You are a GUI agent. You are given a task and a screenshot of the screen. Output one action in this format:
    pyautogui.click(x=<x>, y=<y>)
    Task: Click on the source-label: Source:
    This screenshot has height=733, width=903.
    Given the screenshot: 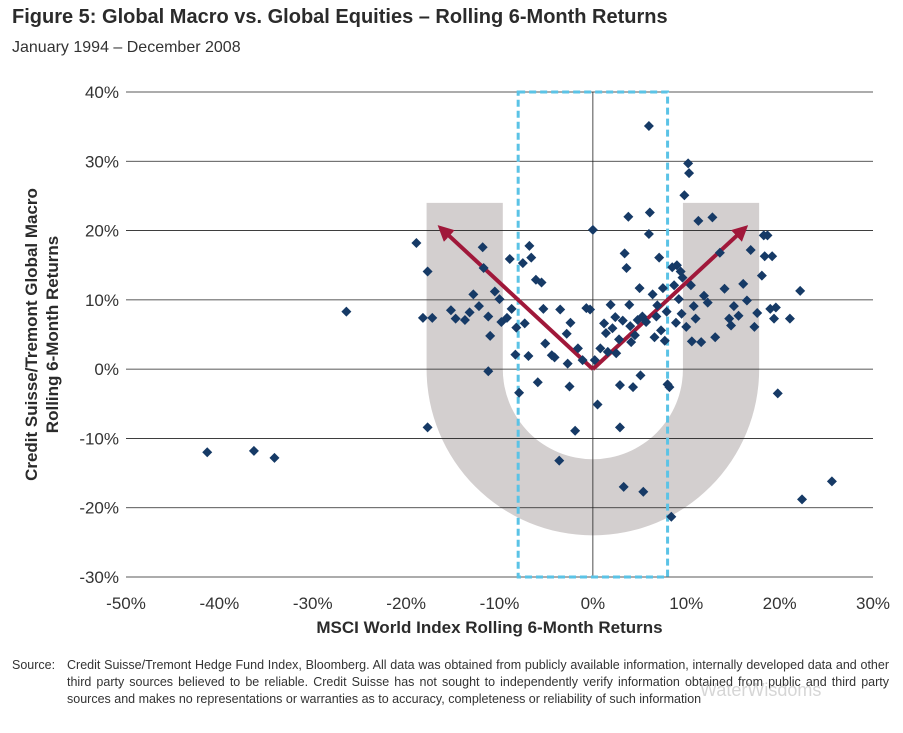 What is the action you would take?
    pyautogui.click(x=34, y=665)
    